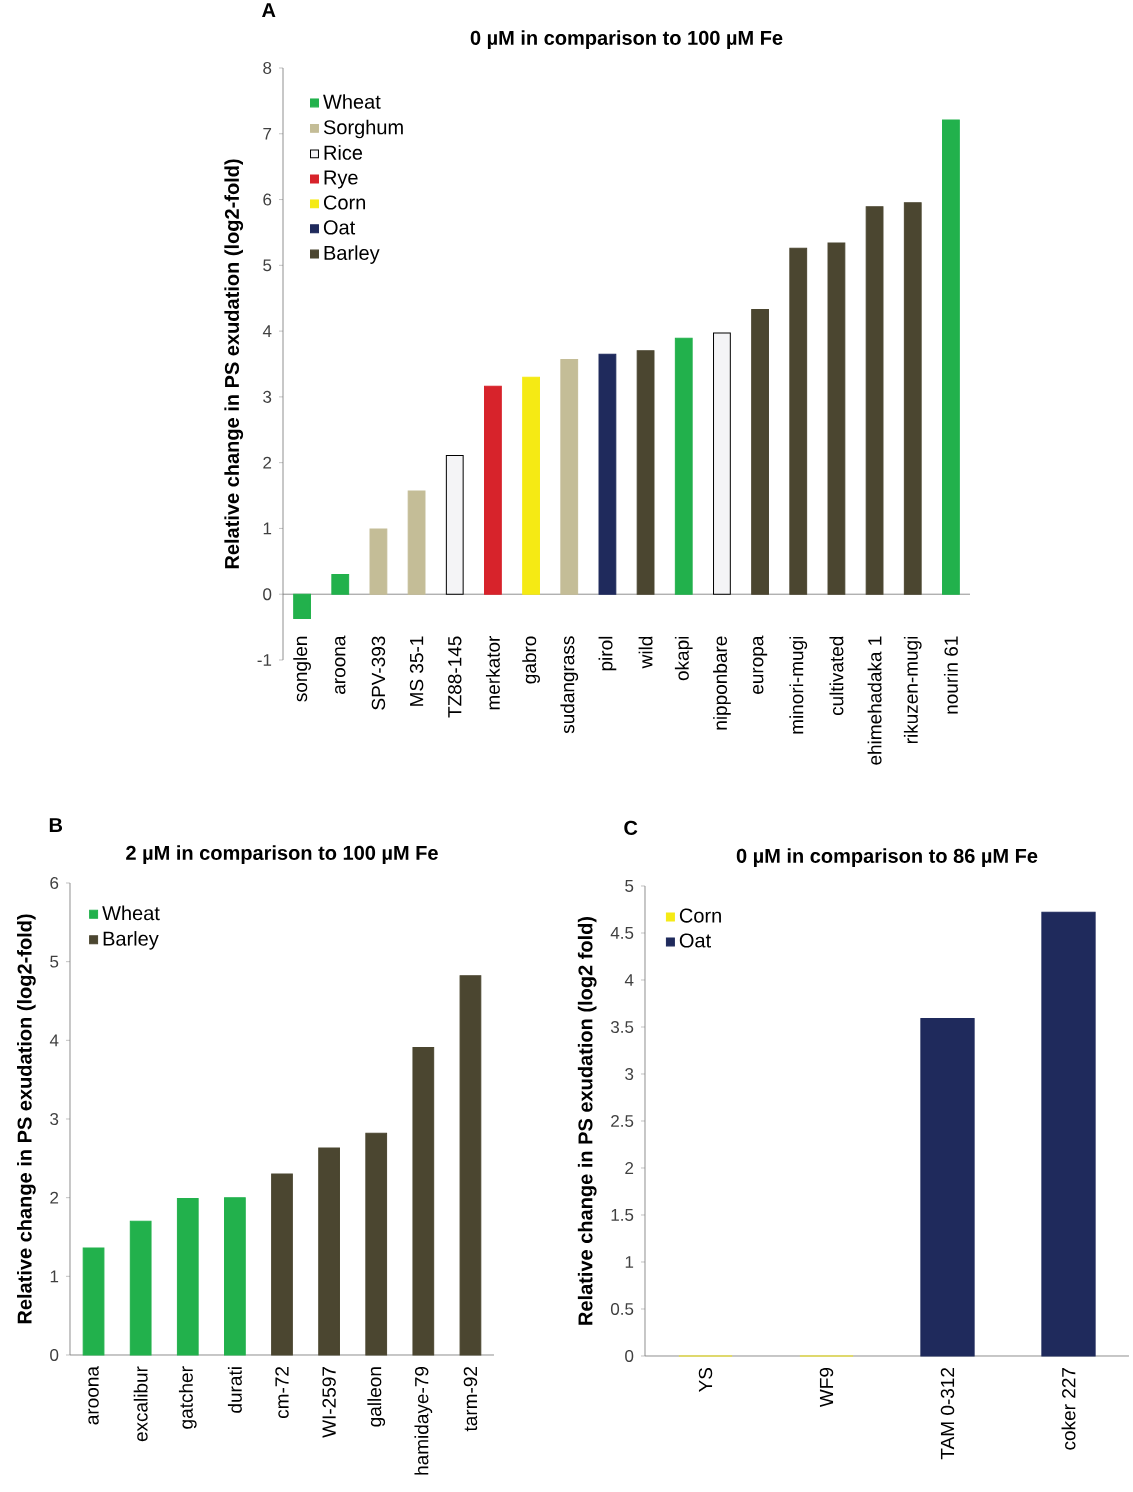 This screenshot has height=1492, width=1133. What do you see at coordinates (131, 940) in the screenshot?
I see `legend-label: Barley` at bounding box center [131, 940].